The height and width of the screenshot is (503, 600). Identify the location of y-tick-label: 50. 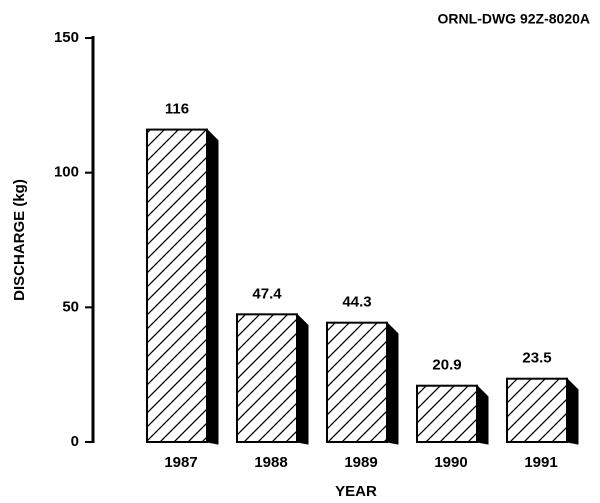
(70, 306).